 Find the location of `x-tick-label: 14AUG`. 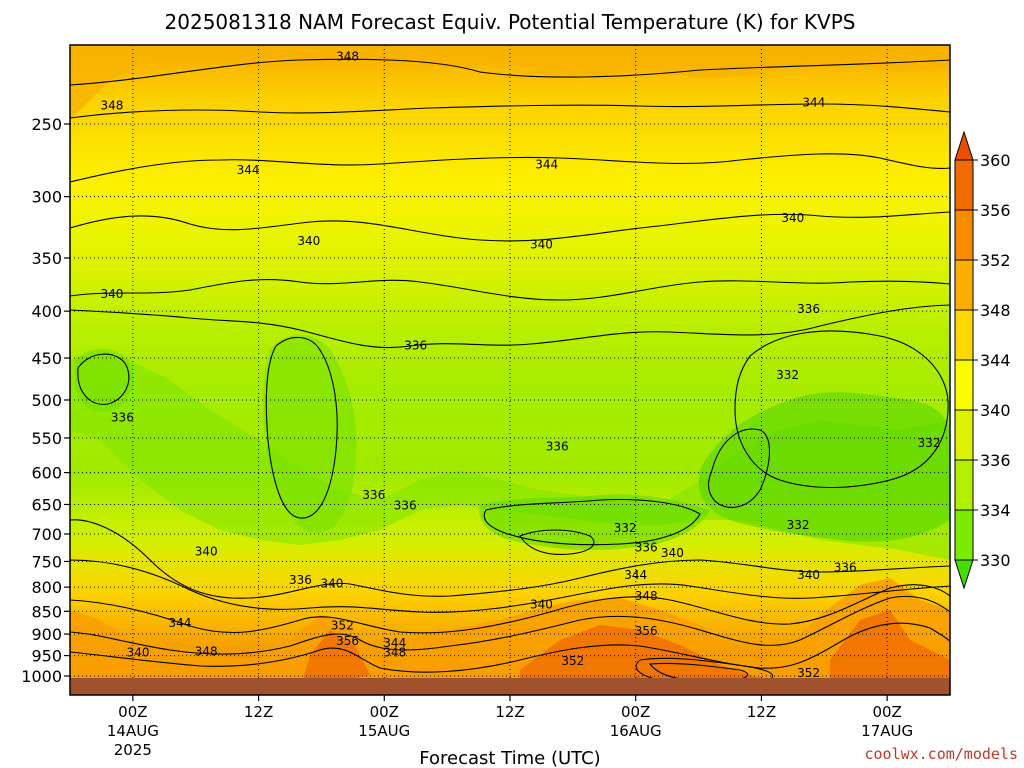

x-tick-label: 14AUG is located at coordinates (133, 731).